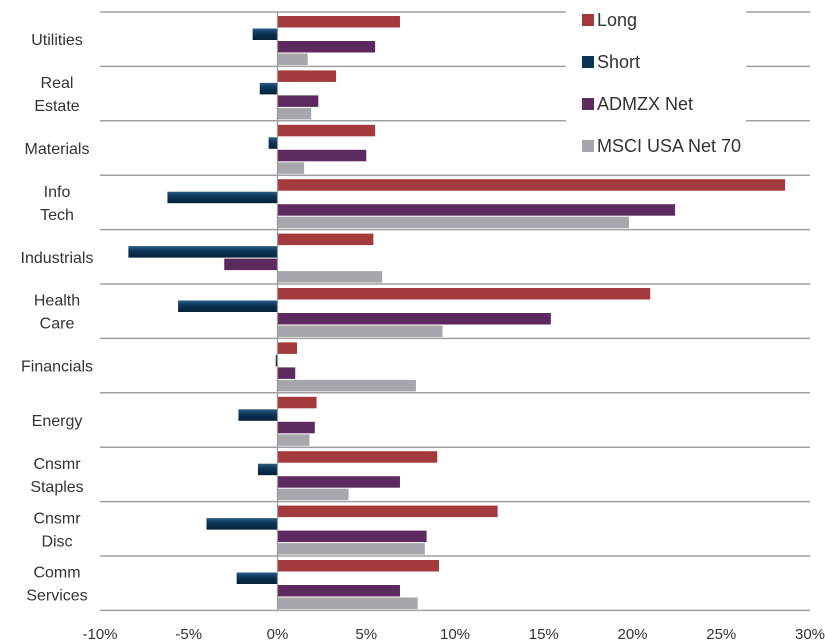 This screenshot has height=643, width=825. Describe the element at coordinates (669, 146) in the screenshot. I see `legend-label-msci-usa-net-70: MSCI USA Net 70` at that location.